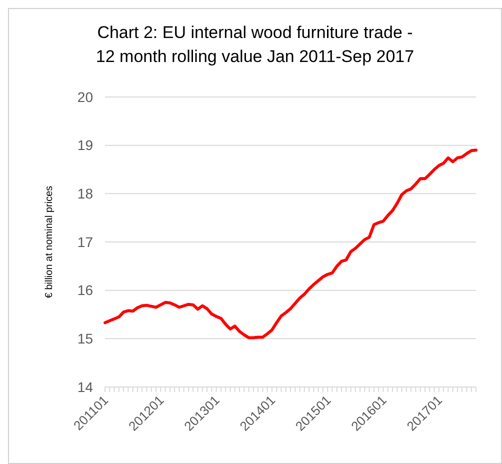  I want to click on y-tick-label: 19, so click(85, 145).